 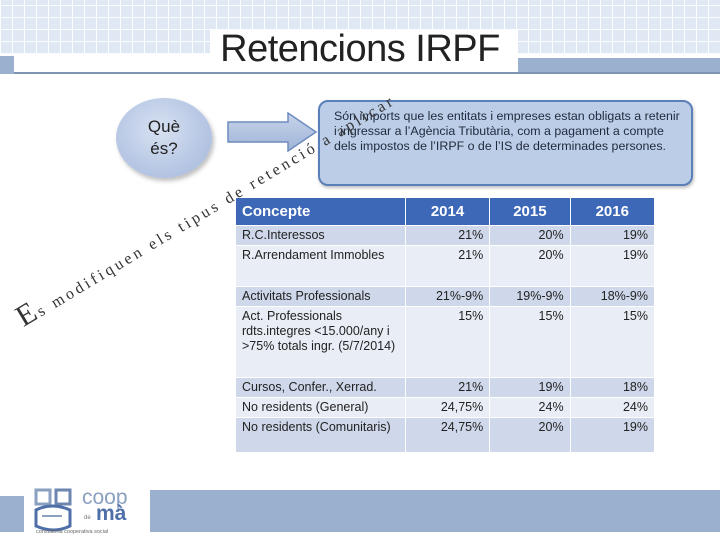 I want to click on logo-de: de, so click(x=87, y=518).